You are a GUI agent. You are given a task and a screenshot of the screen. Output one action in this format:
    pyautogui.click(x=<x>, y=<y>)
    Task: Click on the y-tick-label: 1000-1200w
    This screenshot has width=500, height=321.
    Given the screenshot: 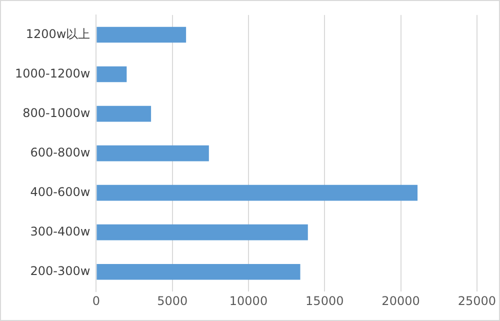 What is the action you would take?
    pyautogui.click(x=52, y=73)
    